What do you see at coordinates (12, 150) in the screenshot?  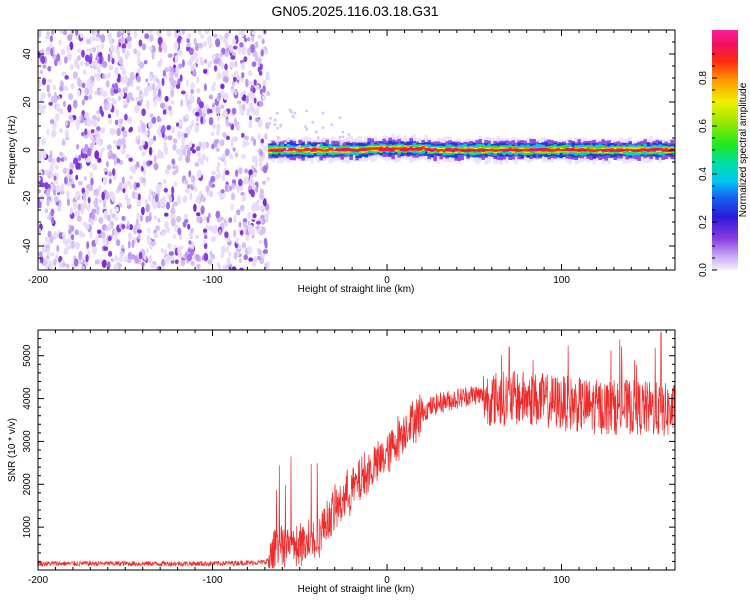 I see `top-y-axis-label: Frequency (Hz)` at bounding box center [12, 150].